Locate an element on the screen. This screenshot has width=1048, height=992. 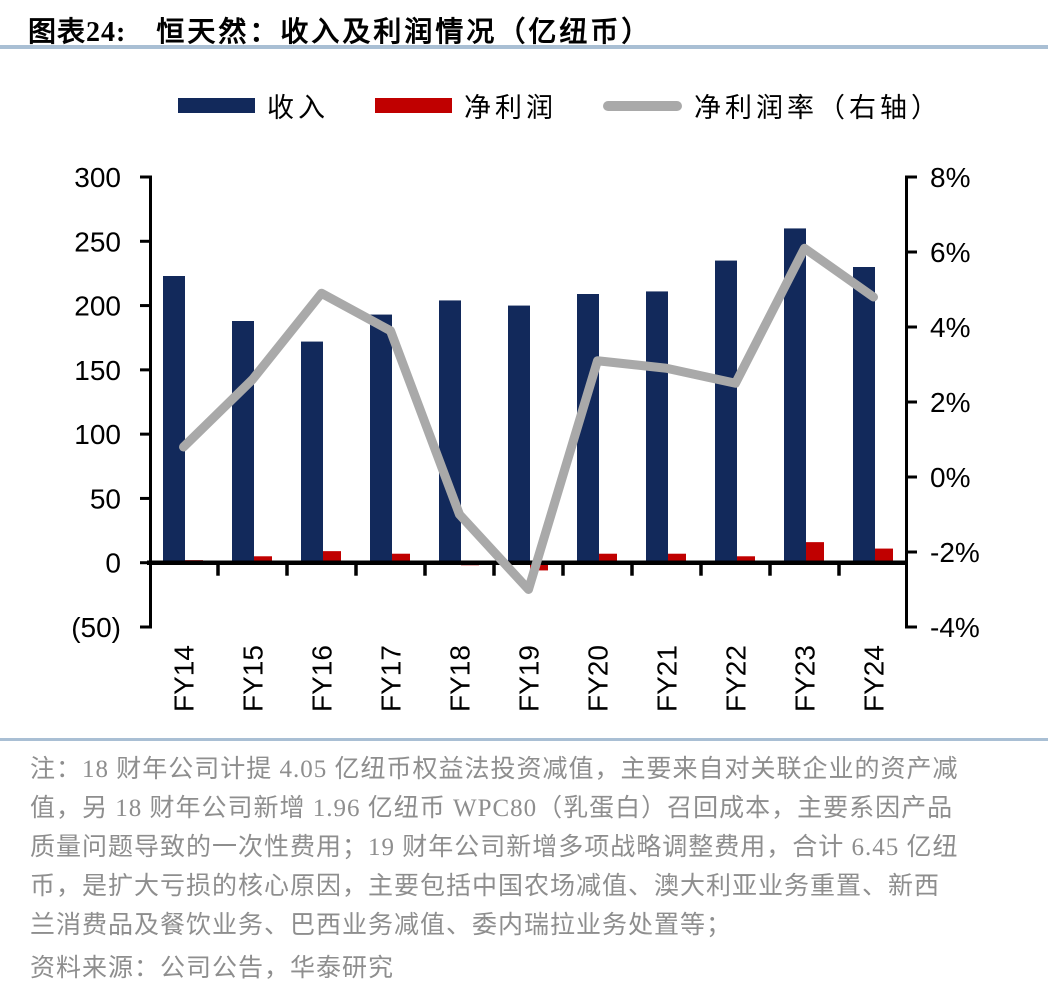
profit-bar-FY24 is located at coordinates (884, 555).